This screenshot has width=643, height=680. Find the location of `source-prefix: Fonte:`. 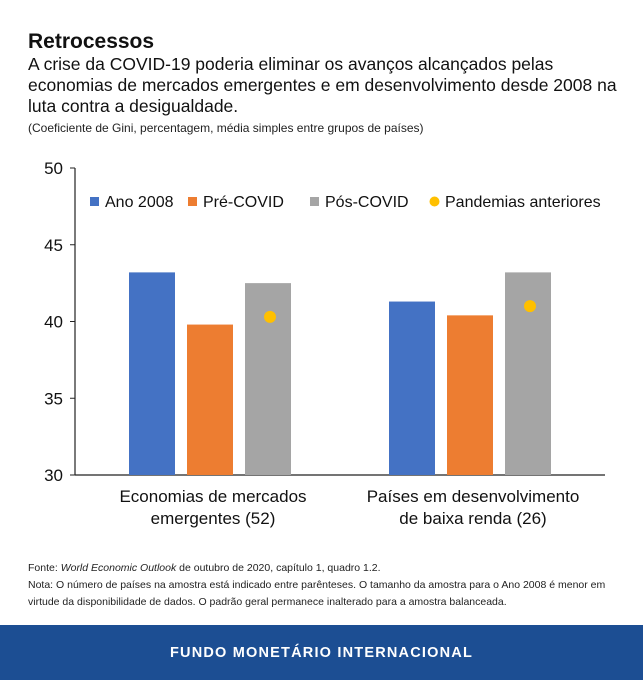

source-prefix: Fonte: is located at coordinates (44, 568).